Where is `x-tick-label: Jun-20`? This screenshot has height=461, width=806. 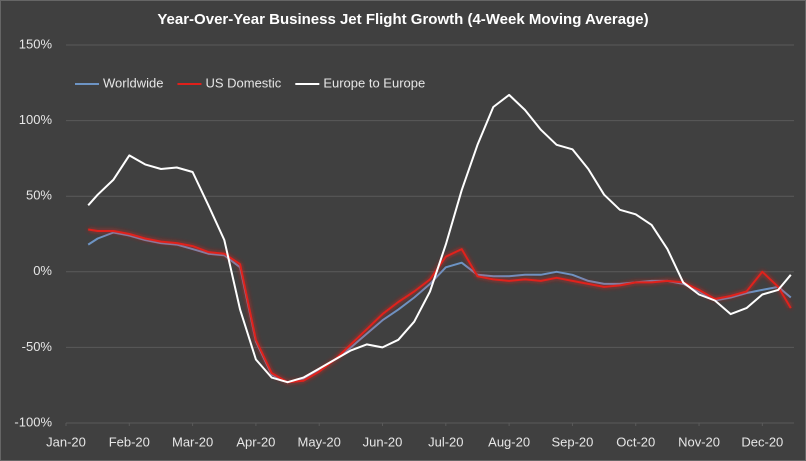
x-tick-label: Jun-20 is located at coordinates (383, 441).